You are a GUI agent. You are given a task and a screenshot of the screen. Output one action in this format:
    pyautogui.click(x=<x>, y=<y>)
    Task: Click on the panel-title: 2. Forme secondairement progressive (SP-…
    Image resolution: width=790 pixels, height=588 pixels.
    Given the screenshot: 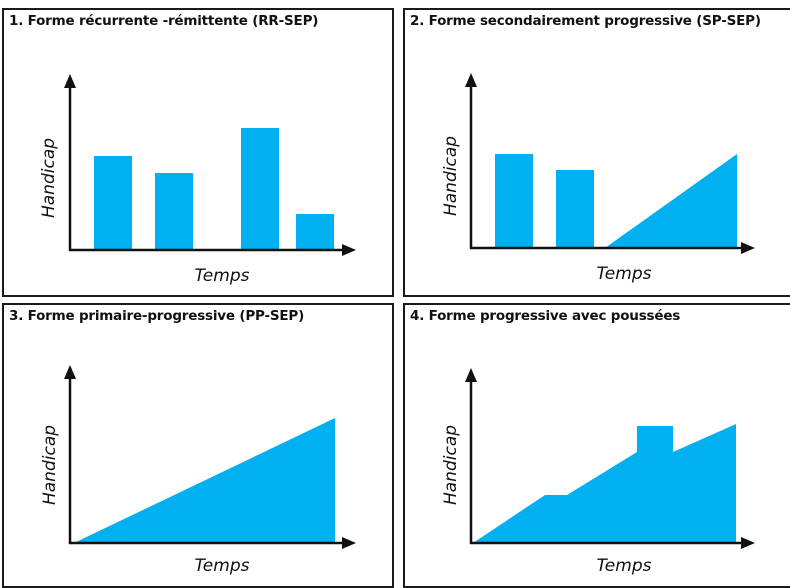 What is the action you would take?
    pyautogui.click(x=585, y=21)
    